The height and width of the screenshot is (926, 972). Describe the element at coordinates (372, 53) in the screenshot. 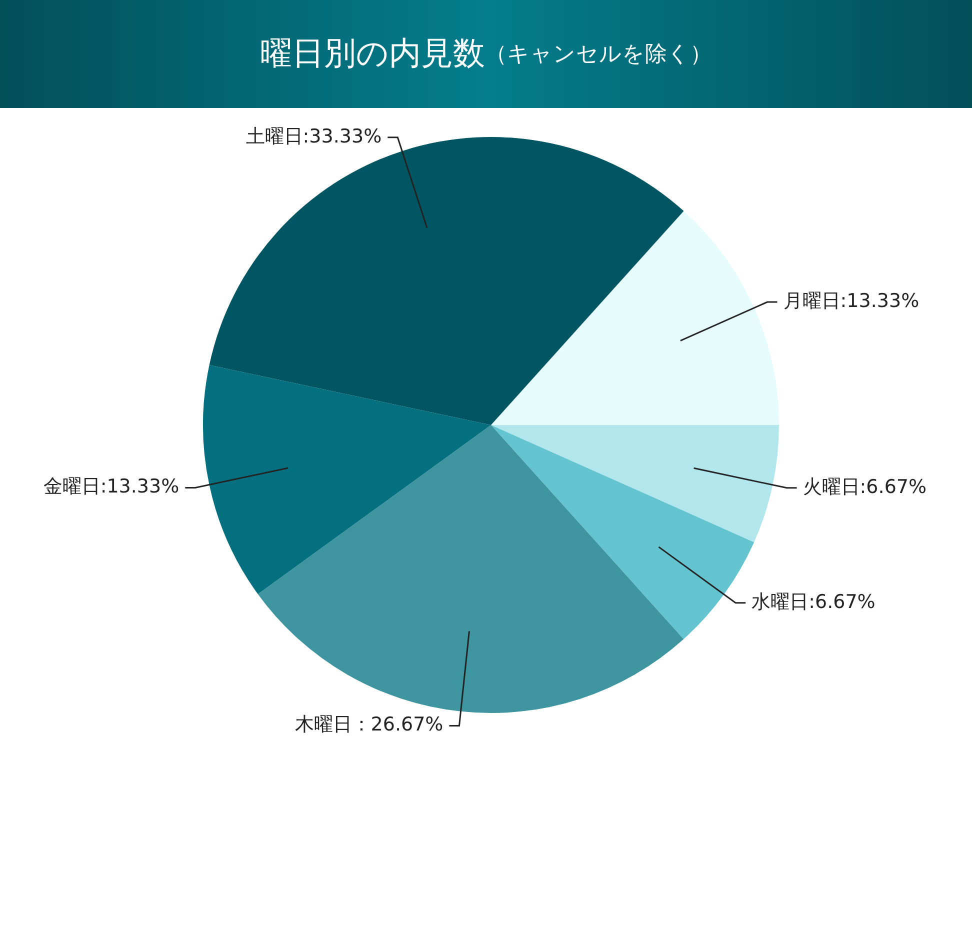

I see `chart-title: 曜日別の内見数` at that location.